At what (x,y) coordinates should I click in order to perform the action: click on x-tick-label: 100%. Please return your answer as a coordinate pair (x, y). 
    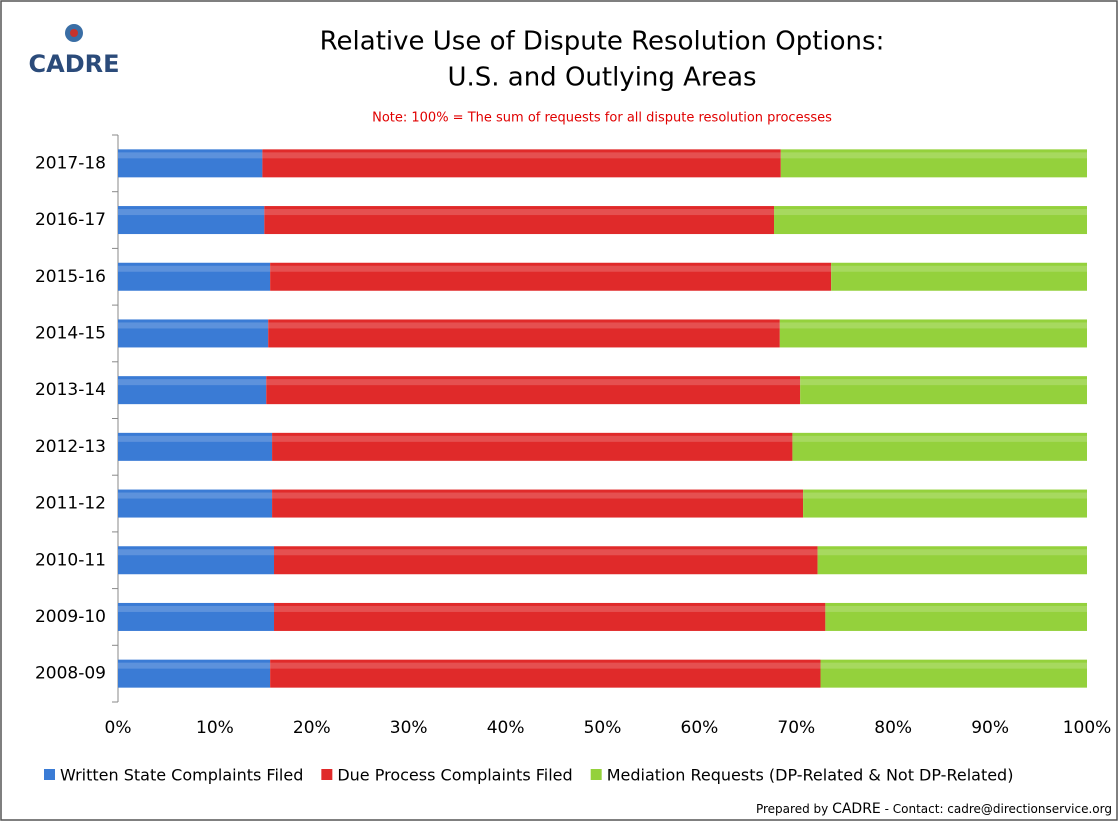
    Looking at the image, I should click on (1087, 728).